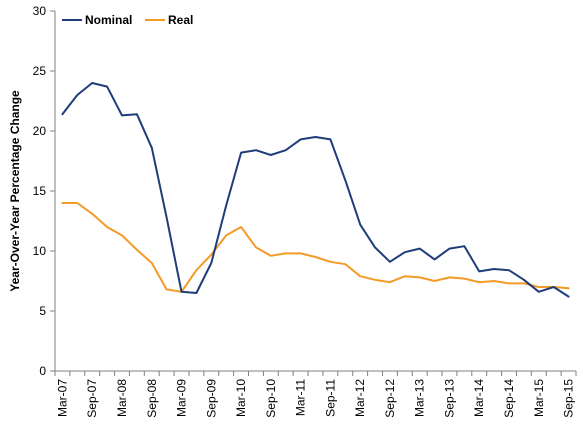 The height and width of the screenshot is (425, 586). What do you see at coordinates (40, 71) in the screenshot?
I see `y-tick-label: 25` at bounding box center [40, 71].